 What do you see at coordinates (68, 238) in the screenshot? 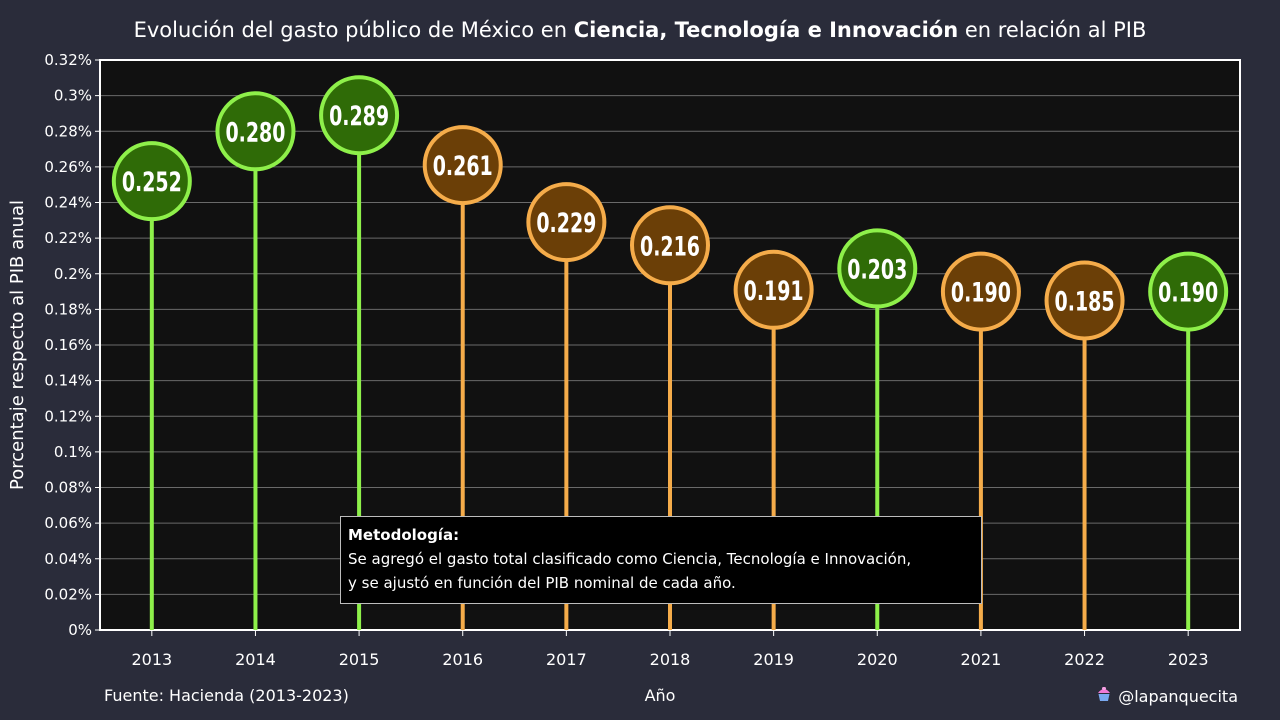
I see `y-tick-label: 0.22%` at bounding box center [68, 238].